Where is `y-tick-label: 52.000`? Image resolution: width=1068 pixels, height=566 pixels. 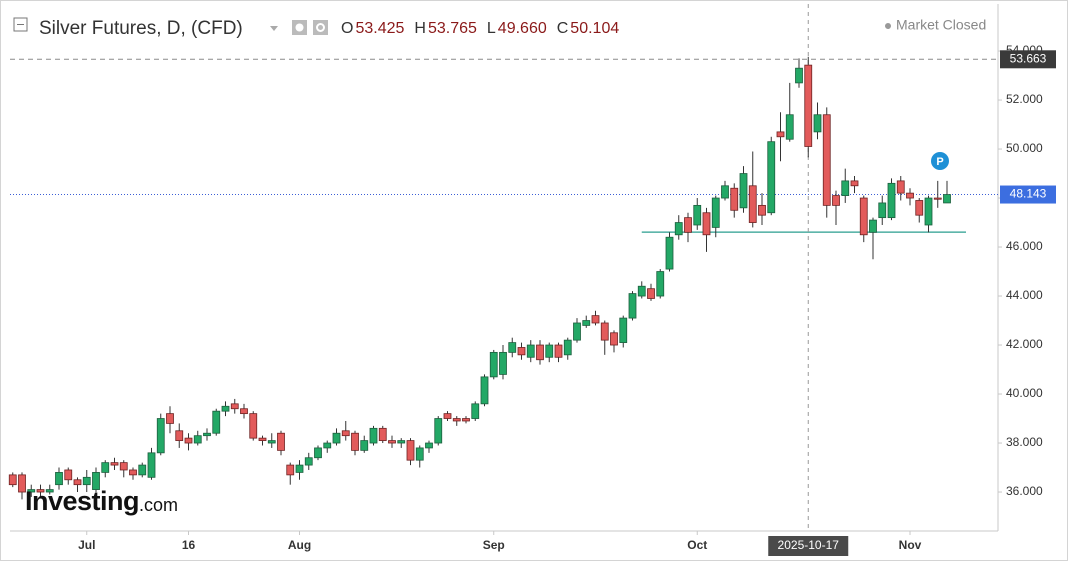 y-tick-label: 52.000 is located at coordinates (1024, 99).